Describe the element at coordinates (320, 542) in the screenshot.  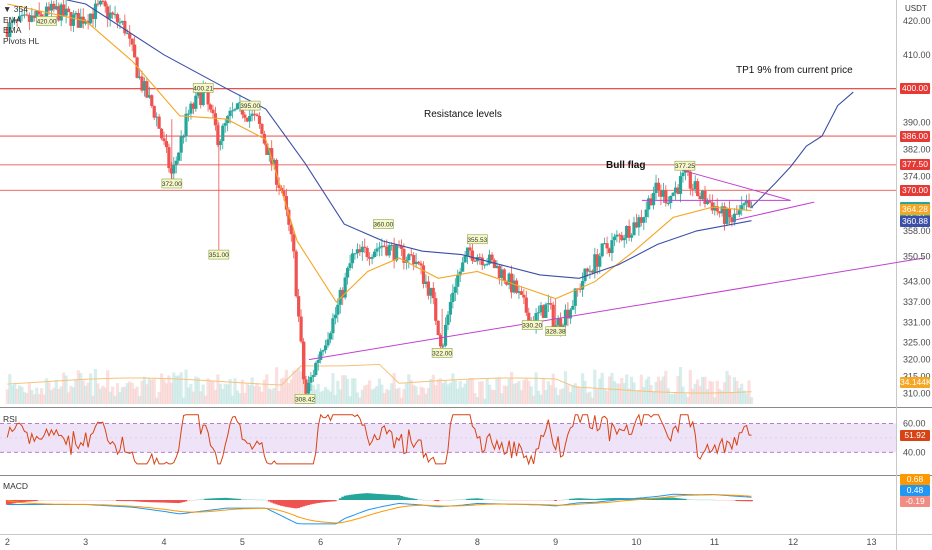
I see `time-tick-label: 6` at that location.